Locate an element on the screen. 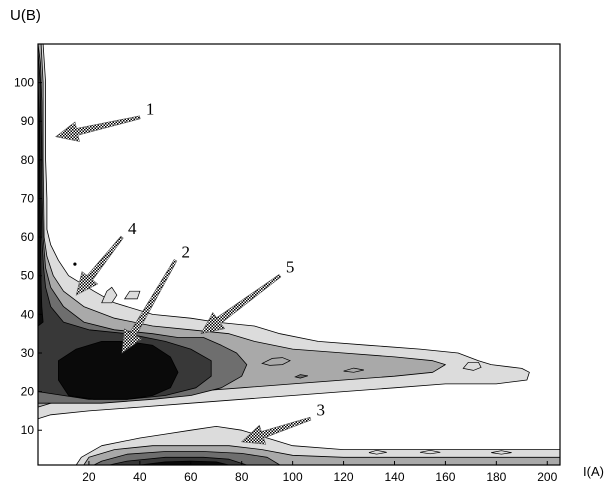 The height and width of the screenshot is (486, 608). x-tick-label: 100 is located at coordinates (293, 477).